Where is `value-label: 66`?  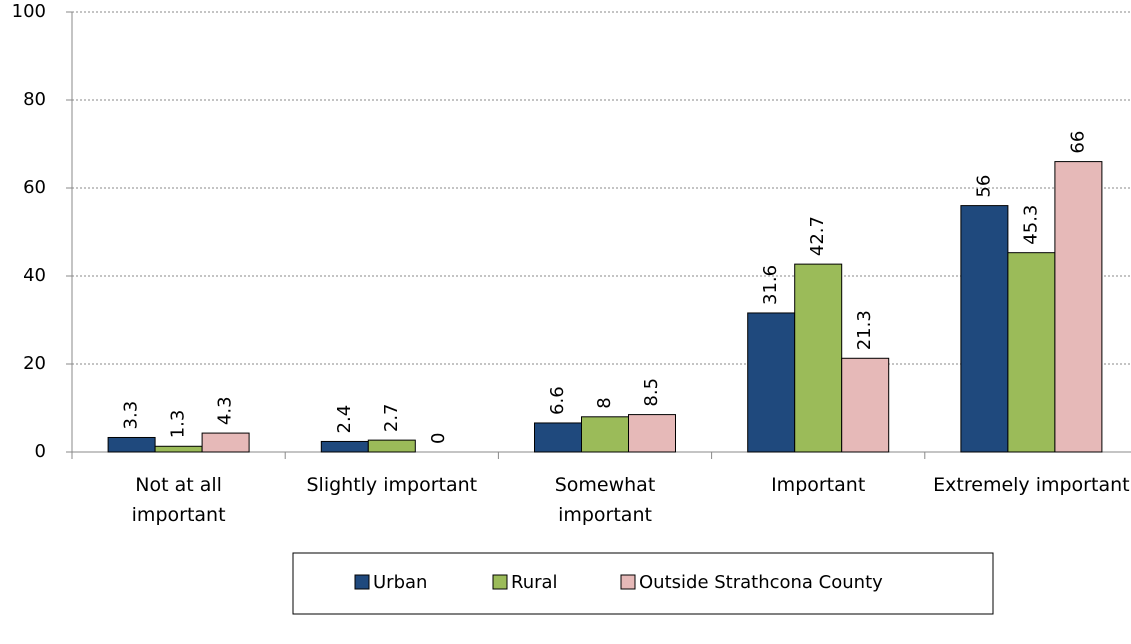
value-label: 66 is located at coordinates (1077, 142).